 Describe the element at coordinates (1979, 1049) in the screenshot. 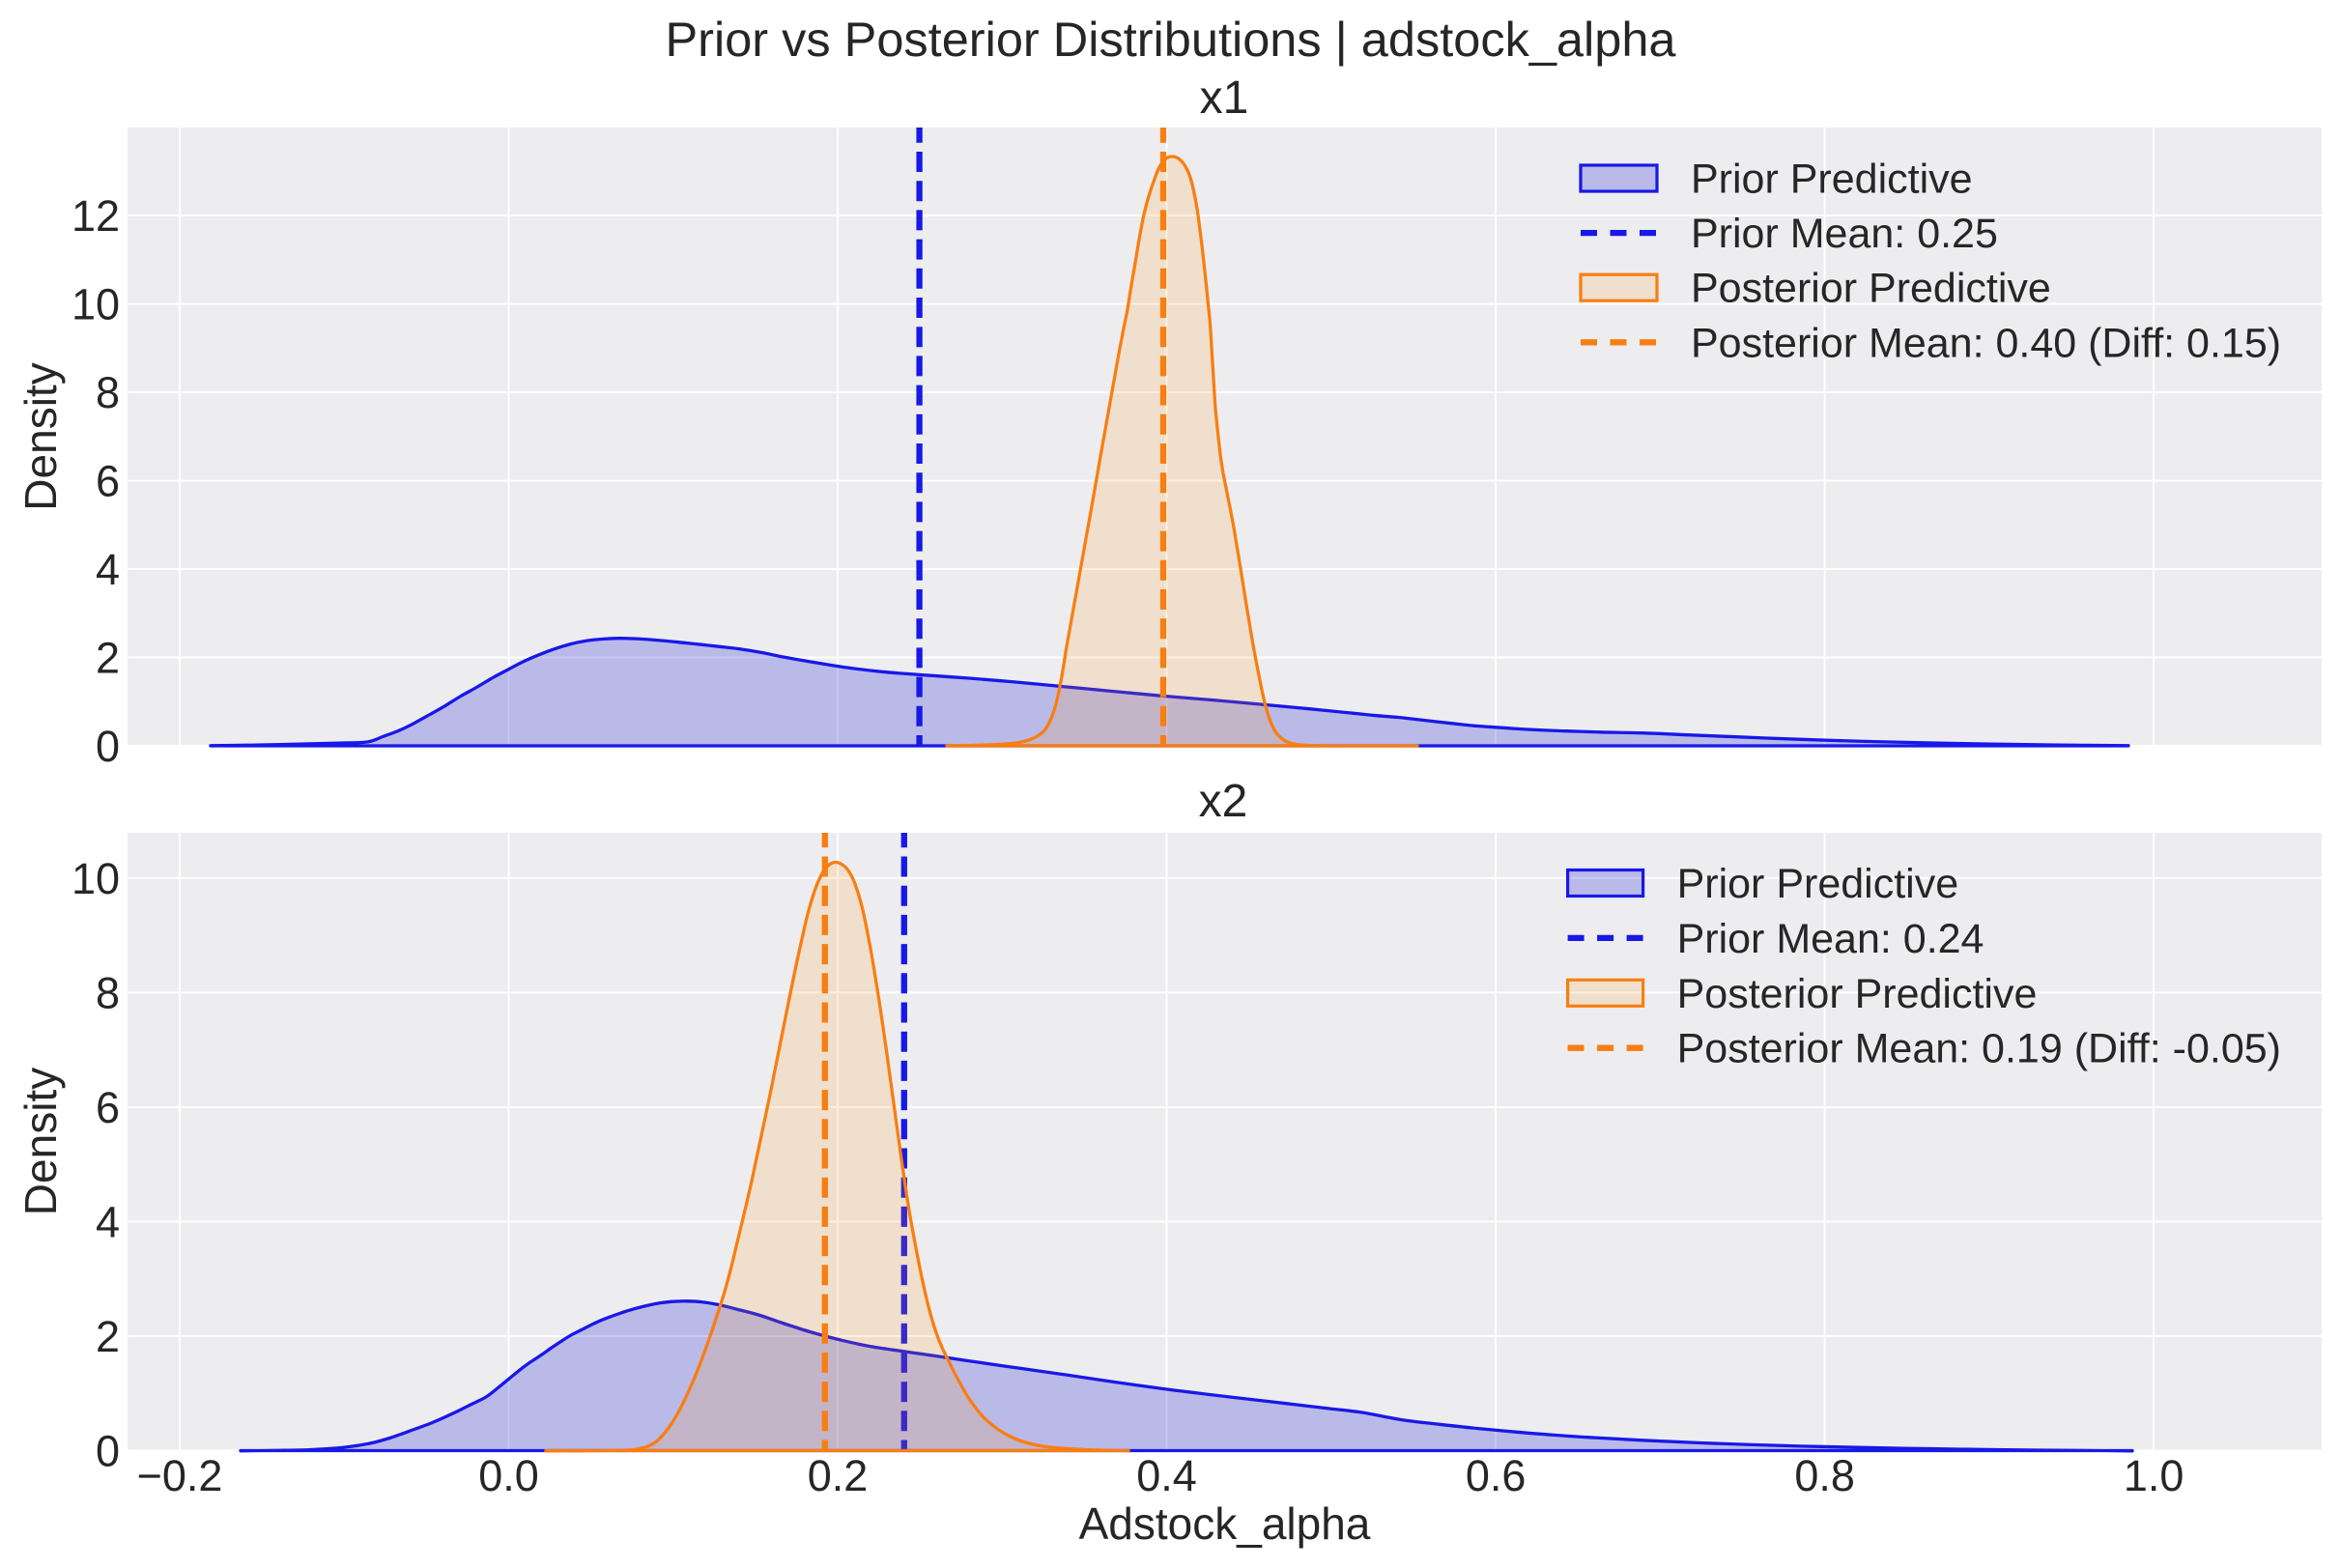

I see `svg-text:Posterior Mean: 0.19 (Diff: -0: Posterior Mean: 0.19 (Diff: -0.05)` at that location.